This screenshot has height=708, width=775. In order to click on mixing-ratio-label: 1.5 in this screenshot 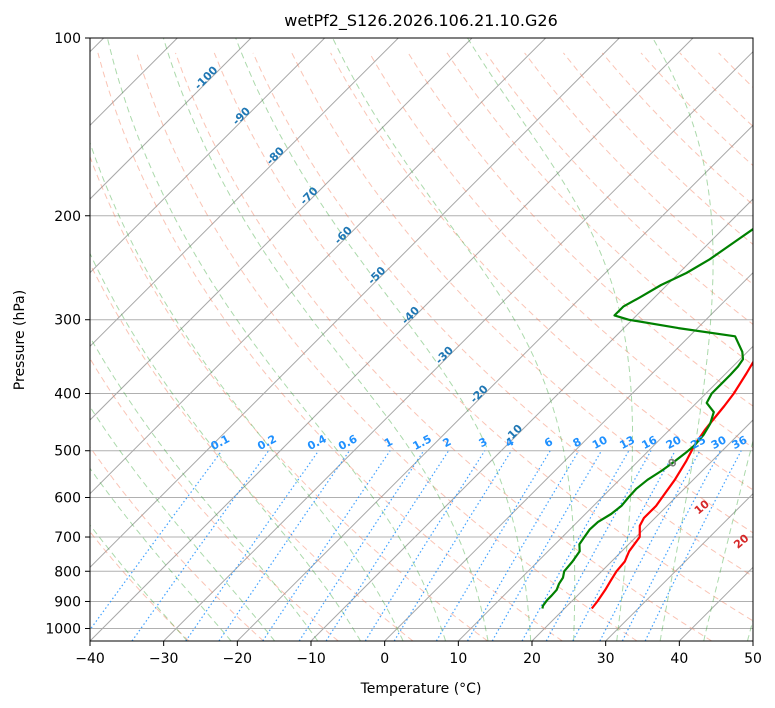, I will do `click(422, 442)`.